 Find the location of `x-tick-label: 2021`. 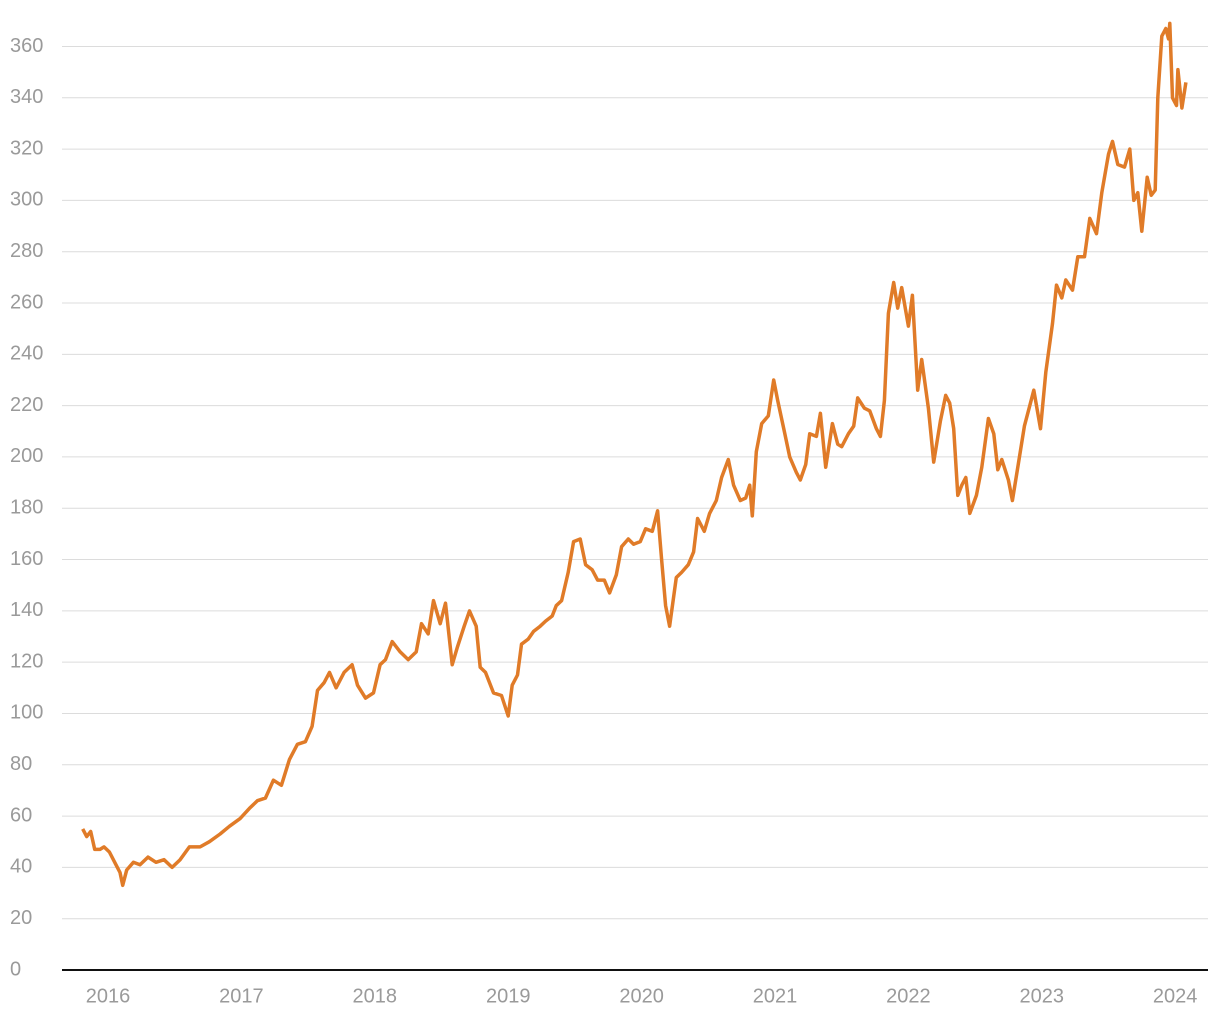

x-tick-label: 2021 is located at coordinates (775, 996).